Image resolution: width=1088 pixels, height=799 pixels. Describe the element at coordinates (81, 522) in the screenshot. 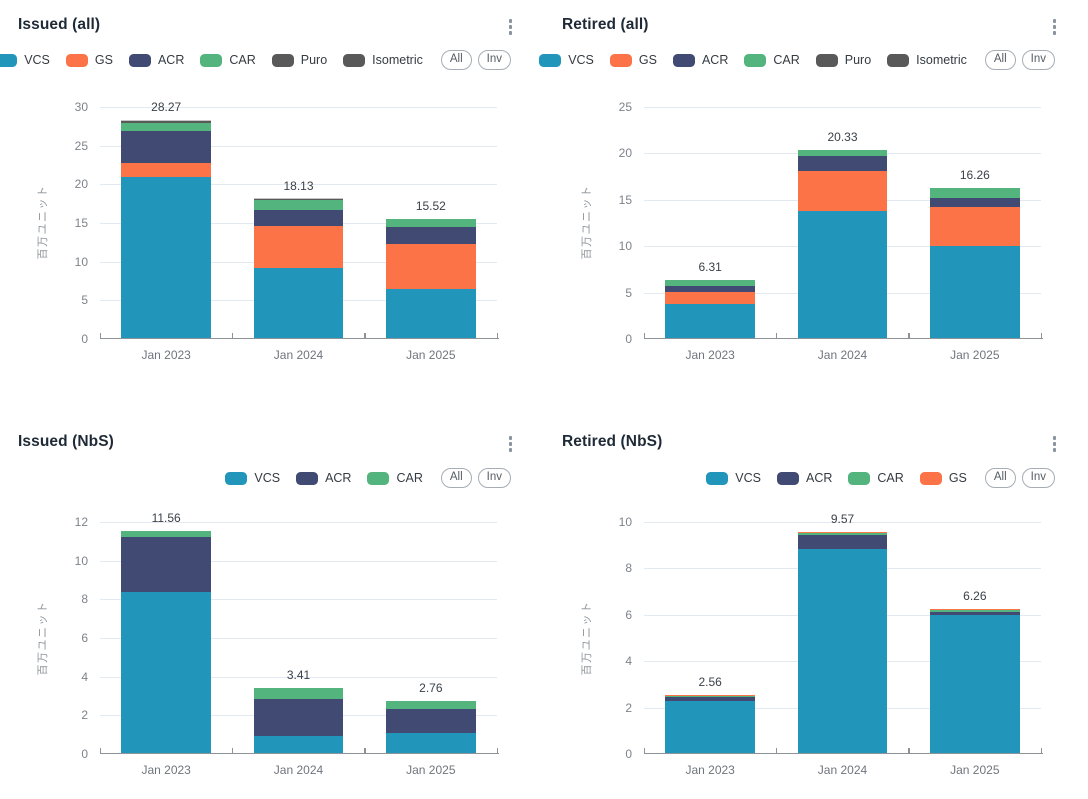

I see `y-tick-label: 12` at that location.